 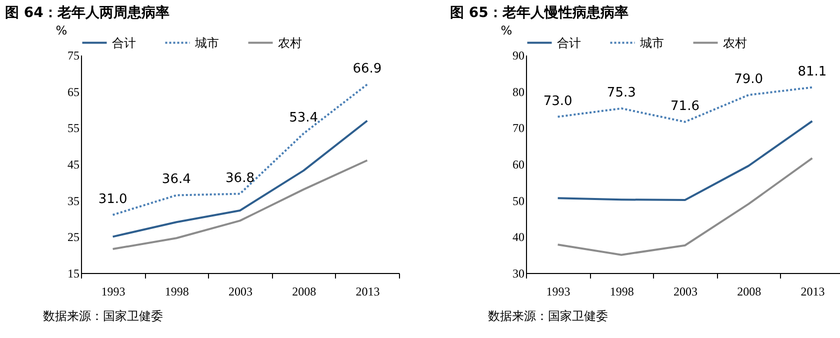 What do you see at coordinates (557, 101) in the screenshot?
I see `data-label: 73.0` at bounding box center [557, 101].